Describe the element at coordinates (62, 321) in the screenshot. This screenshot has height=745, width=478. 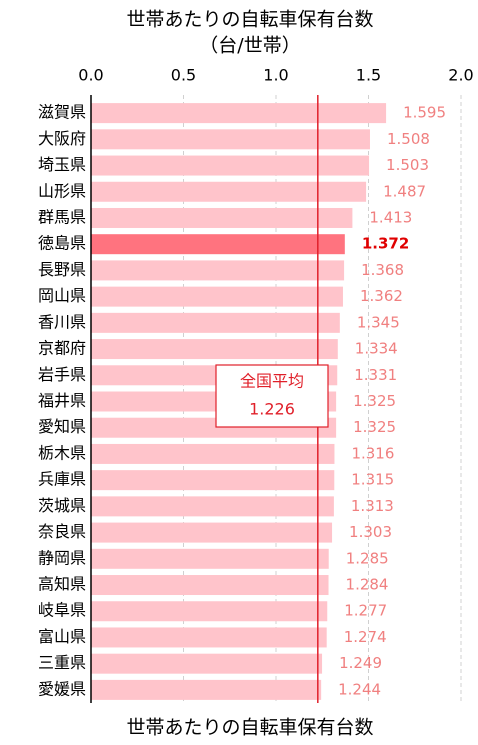
I see `category-label: 香川県` at that location.